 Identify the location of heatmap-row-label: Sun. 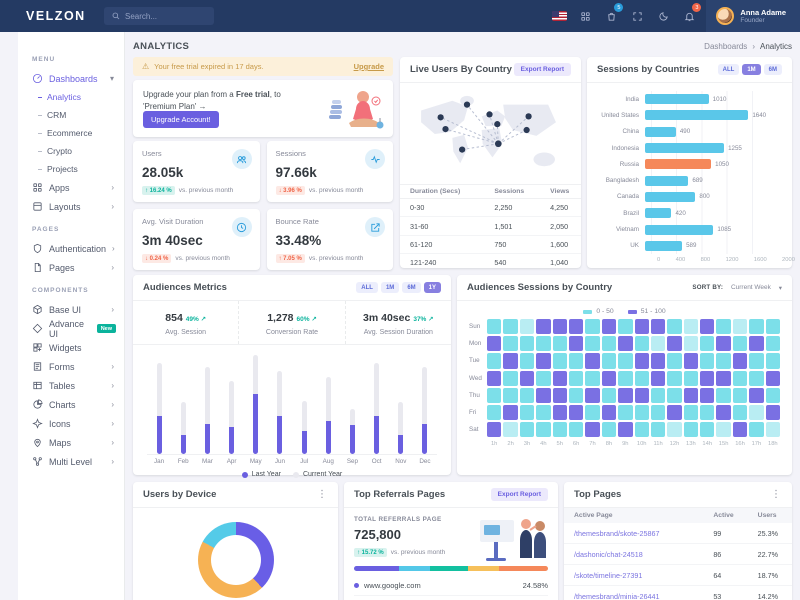
(475, 327).